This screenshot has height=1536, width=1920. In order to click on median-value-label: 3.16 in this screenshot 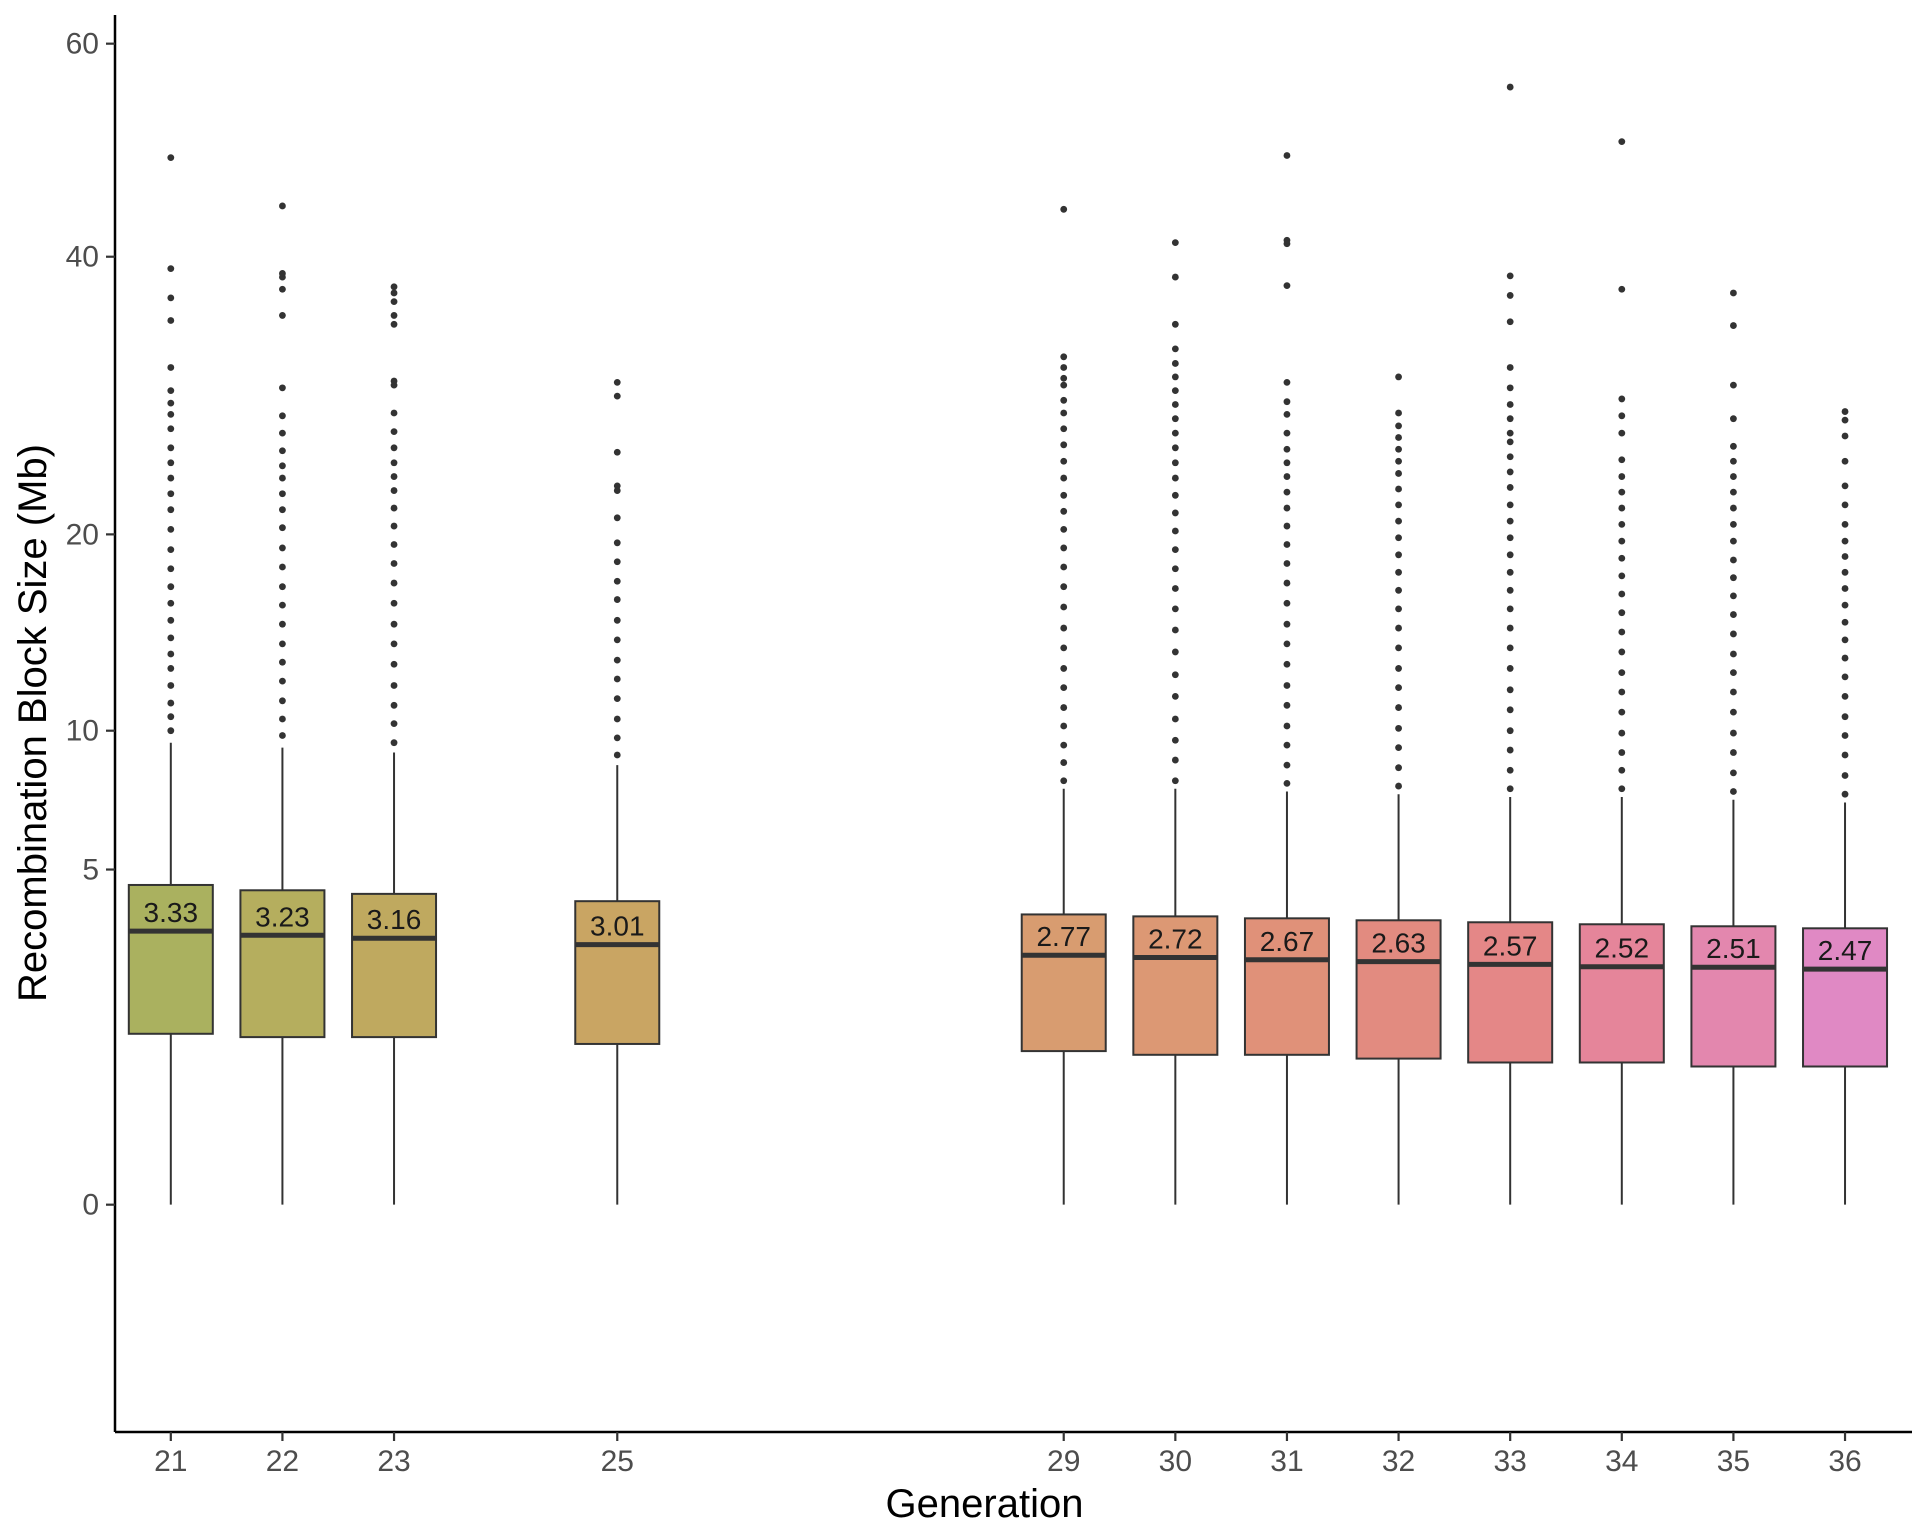, I will do `click(394, 919)`.